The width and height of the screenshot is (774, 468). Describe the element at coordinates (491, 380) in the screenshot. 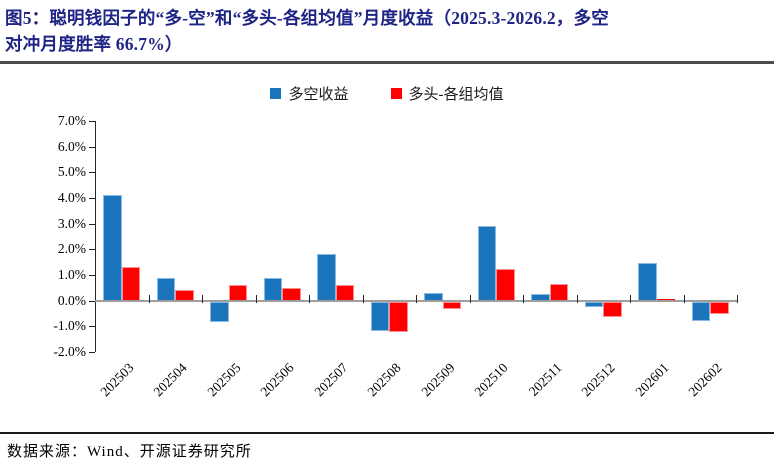

I see `x-axis-tick-label: 202510` at that location.